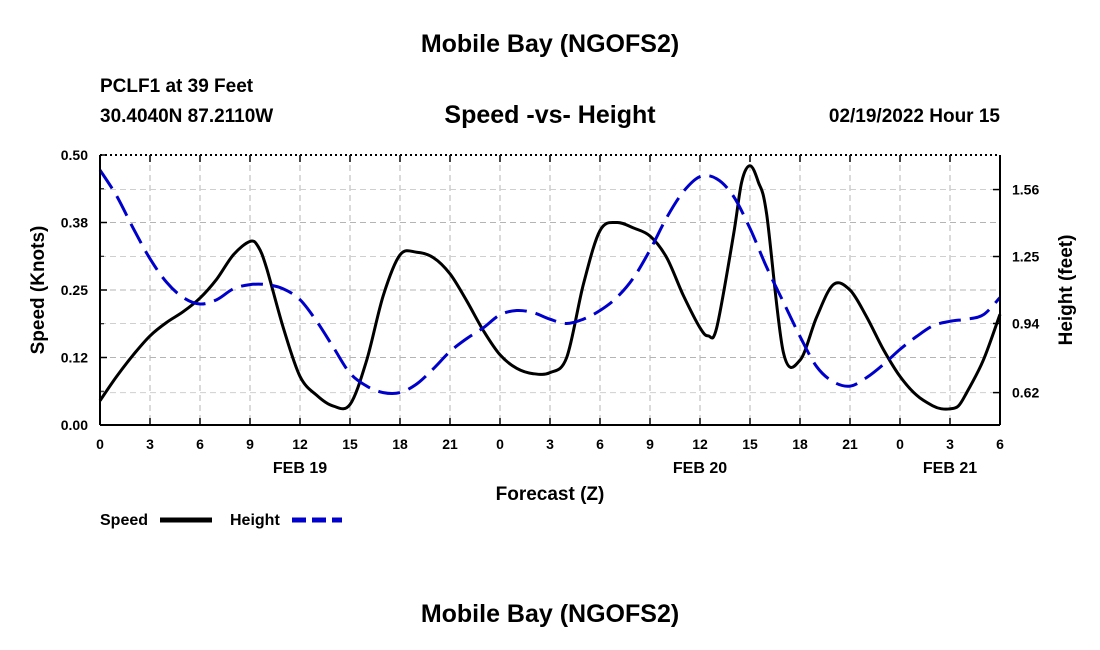 Image resolution: width=1100 pixels, height=650 pixels. What do you see at coordinates (1025, 257) in the screenshot?
I see `y-right-tick-label: 1.25` at bounding box center [1025, 257].